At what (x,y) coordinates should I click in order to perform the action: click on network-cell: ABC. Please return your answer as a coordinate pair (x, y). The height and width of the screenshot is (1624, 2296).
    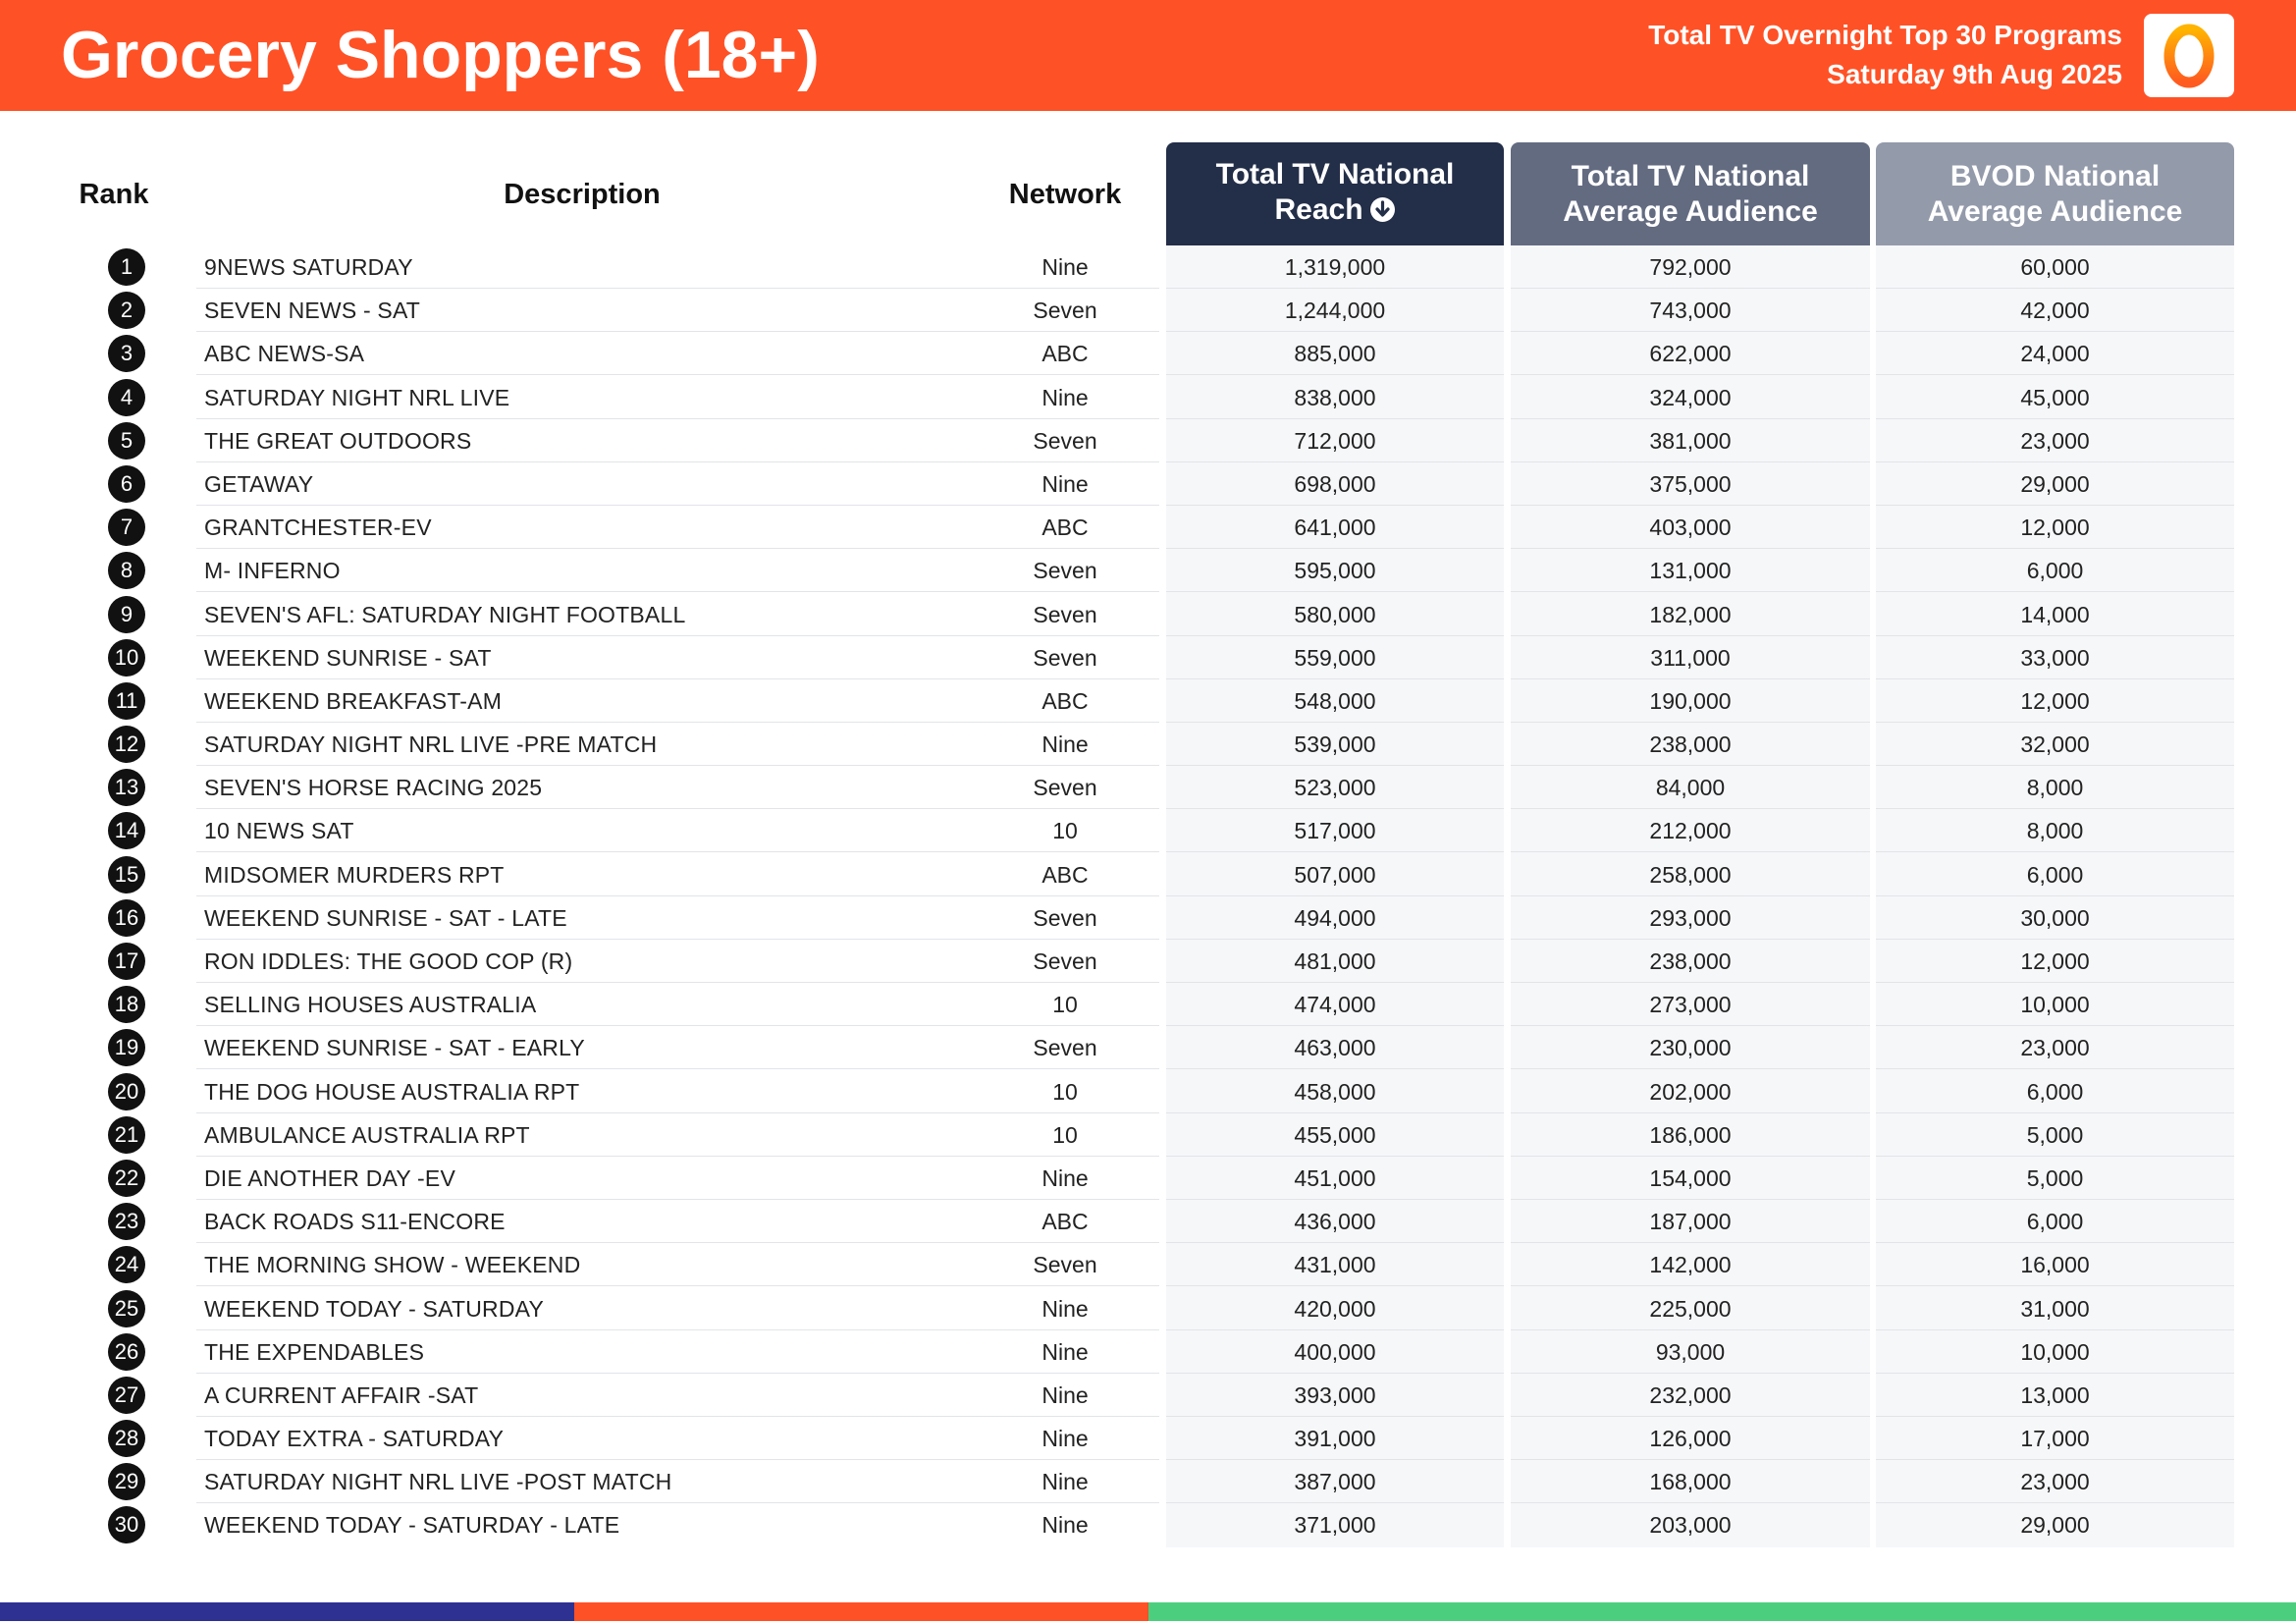
    Looking at the image, I should click on (1065, 354).